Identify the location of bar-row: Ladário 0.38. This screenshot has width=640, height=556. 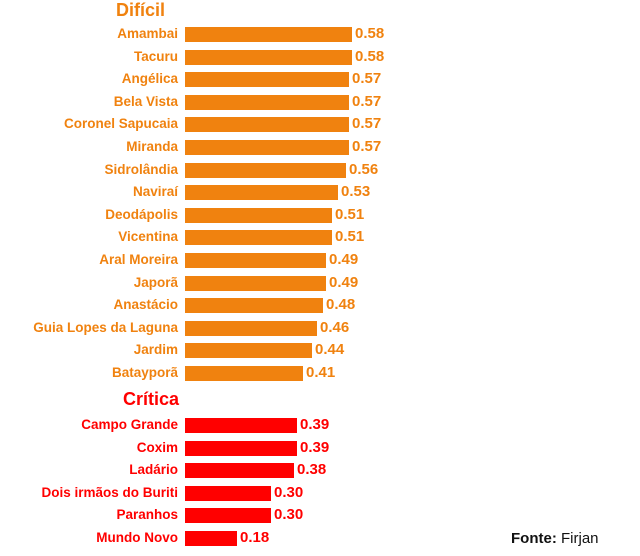
(320, 471).